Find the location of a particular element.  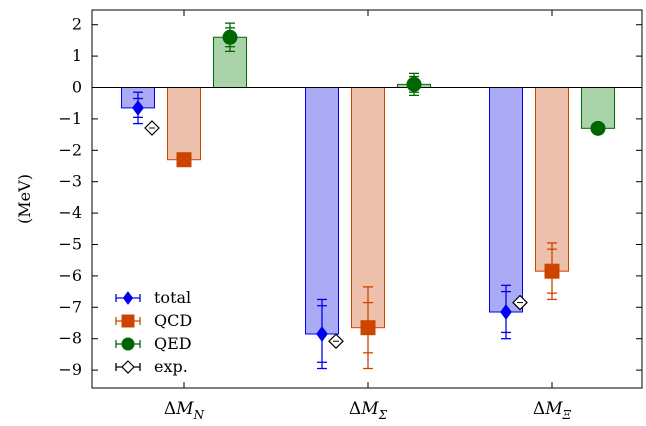

y-tick-label: −6 is located at coordinates (70, 275).